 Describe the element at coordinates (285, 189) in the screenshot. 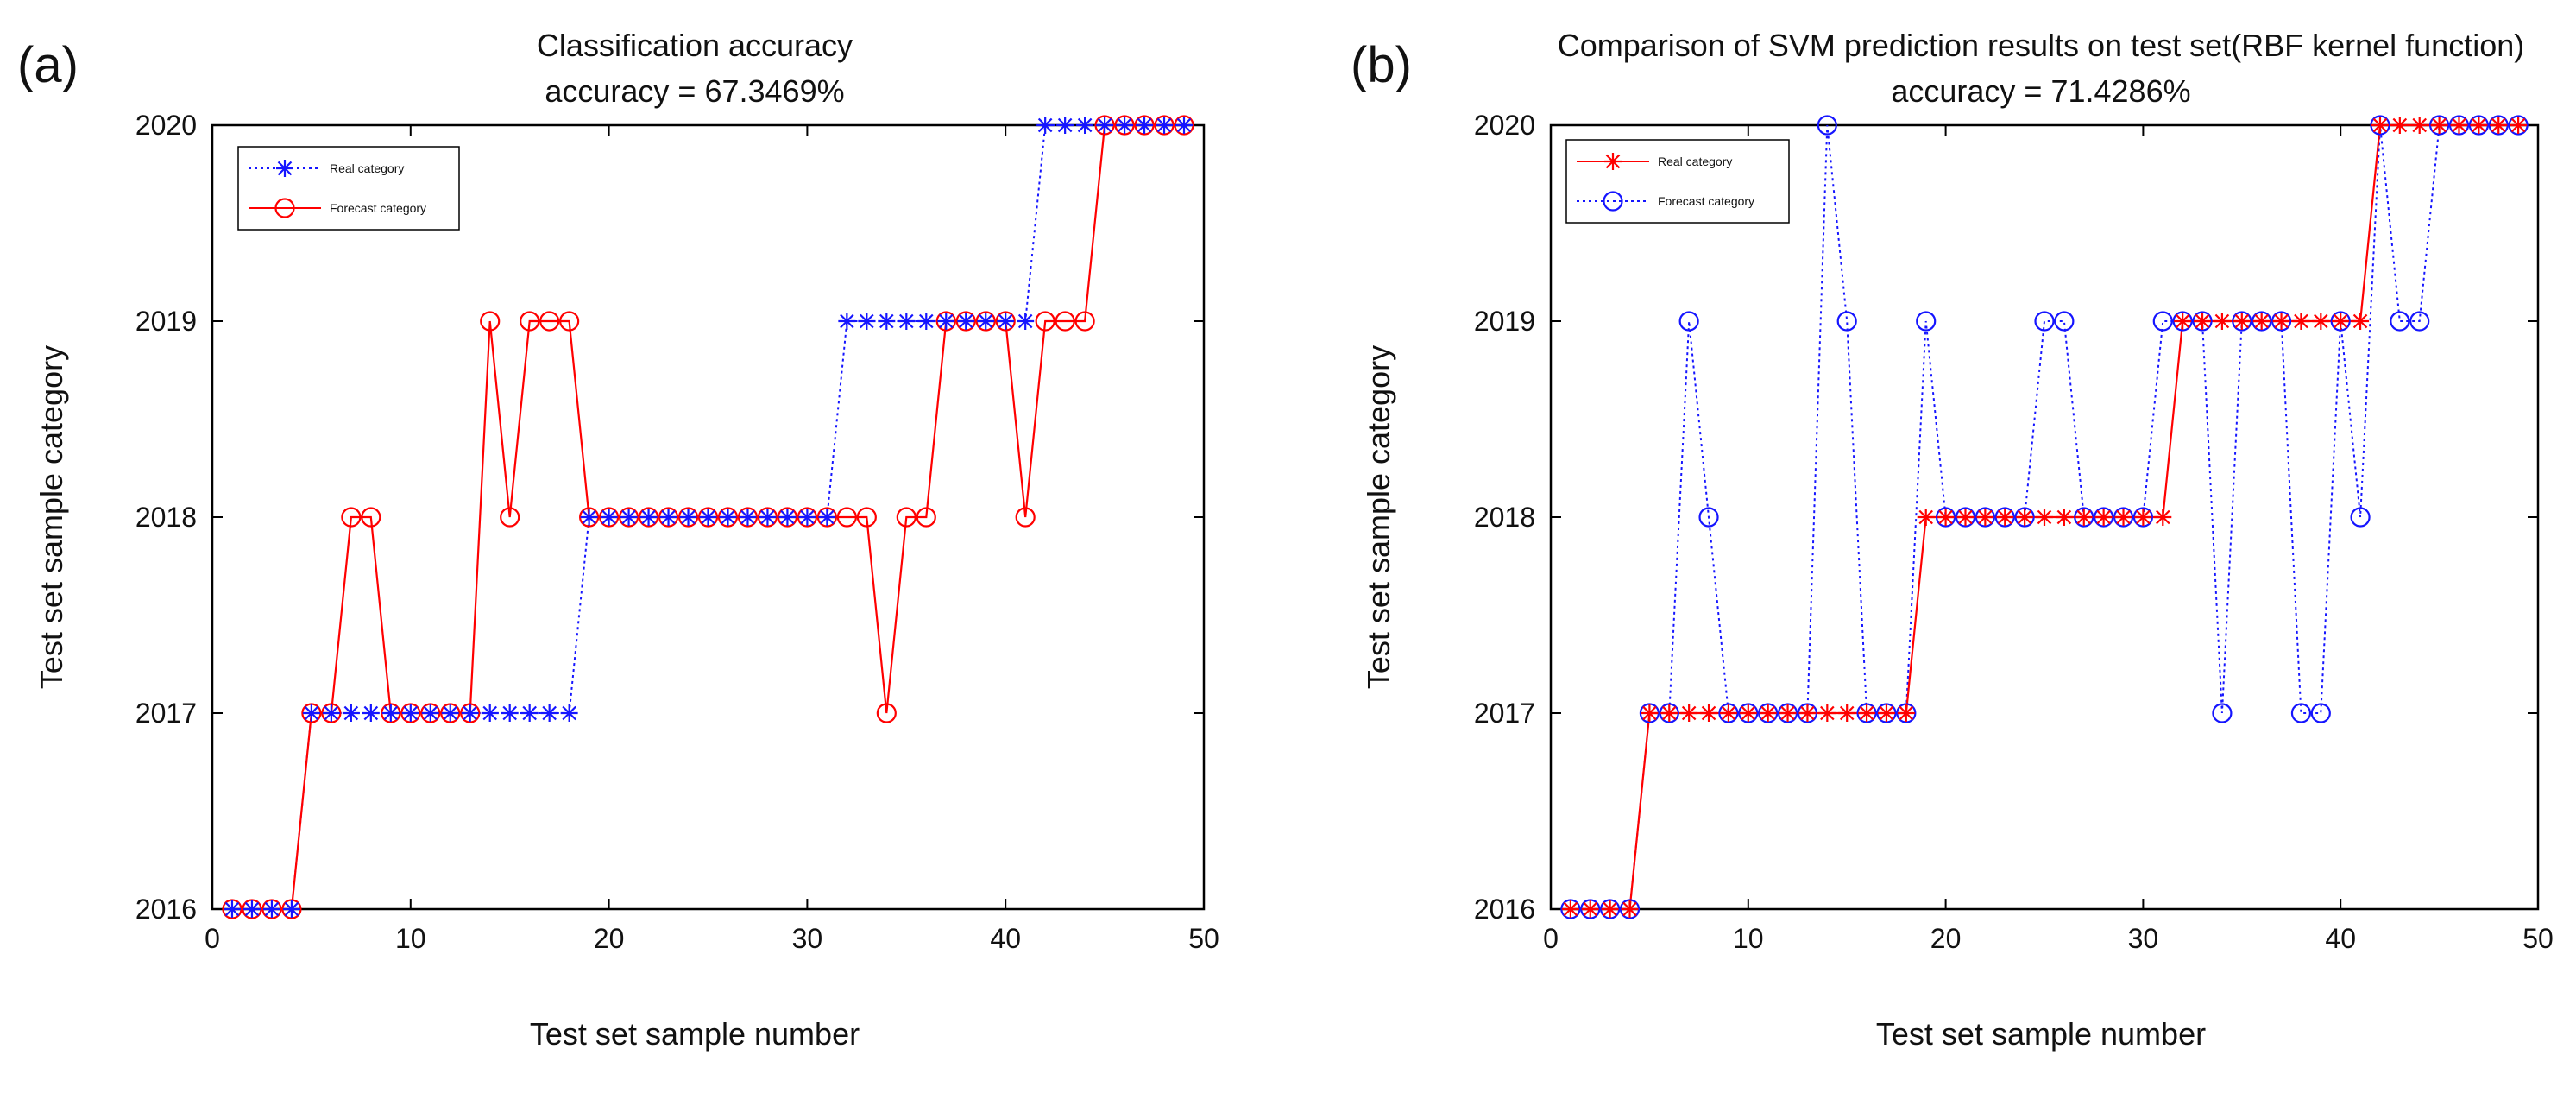

I see `legend-swatches-a` at that location.